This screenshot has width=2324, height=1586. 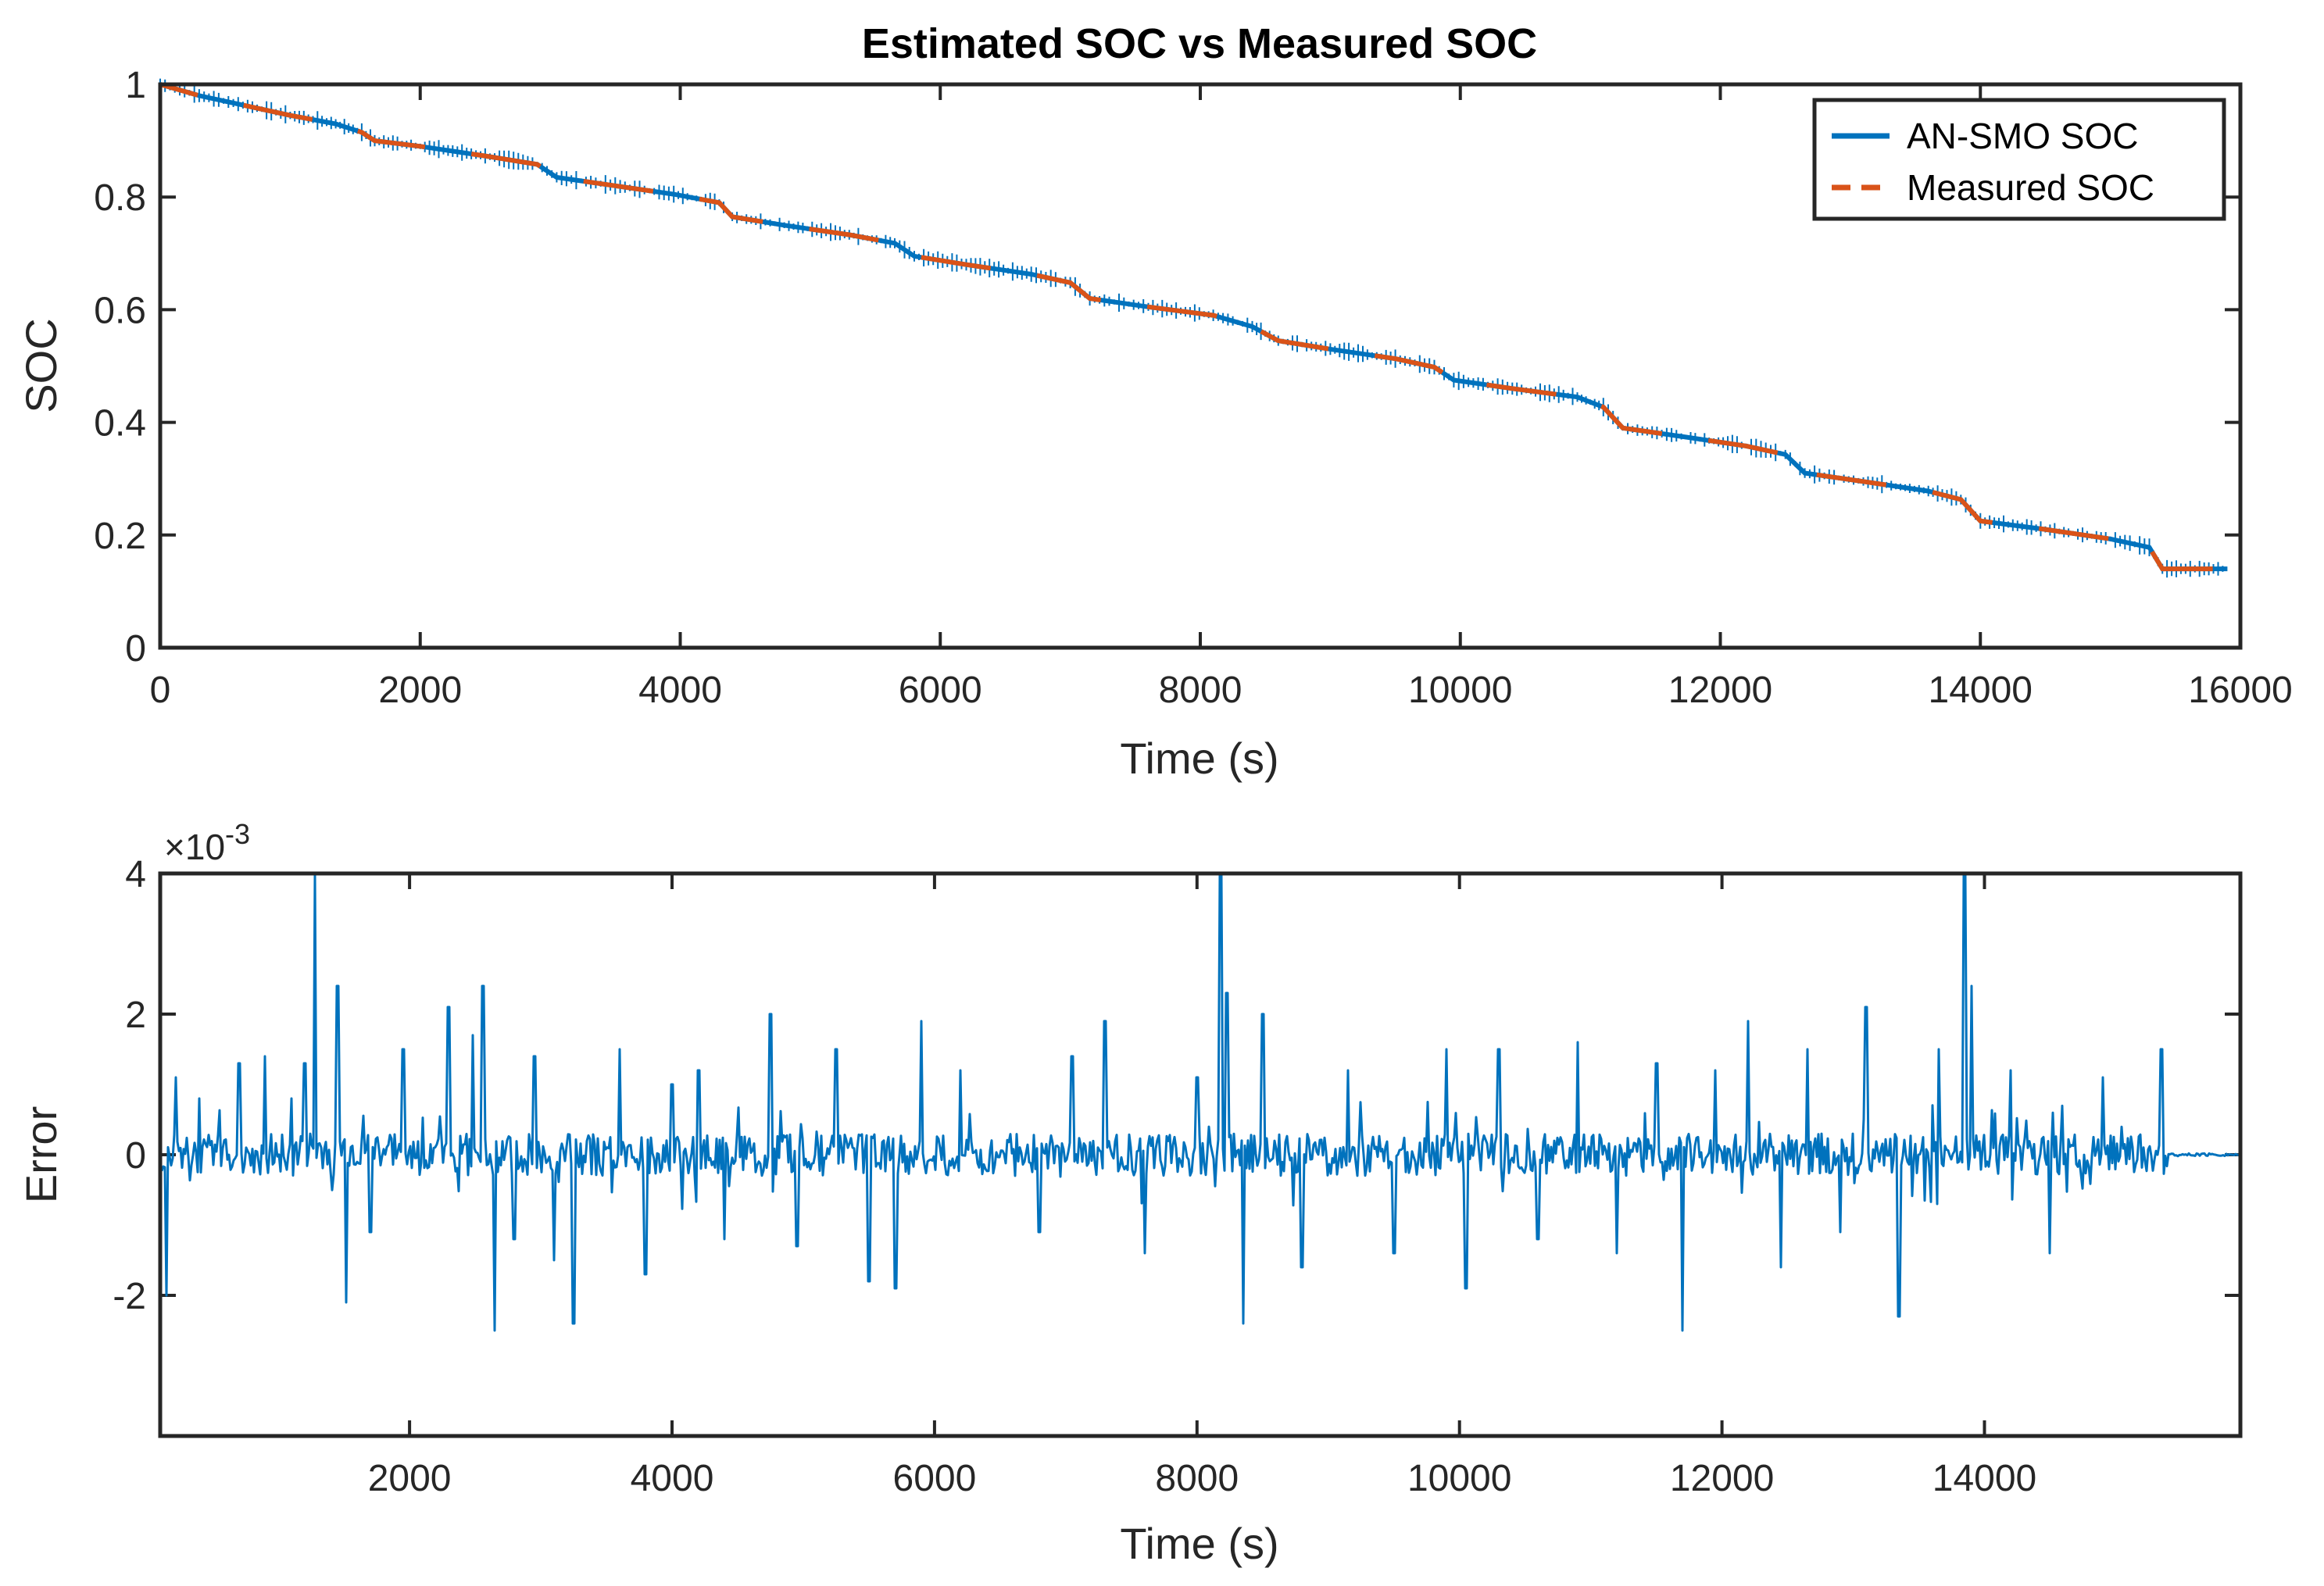 What do you see at coordinates (672, 1478) in the screenshot?
I see `error-x-tick-label: 4000` at bounding box center [672, 1478].